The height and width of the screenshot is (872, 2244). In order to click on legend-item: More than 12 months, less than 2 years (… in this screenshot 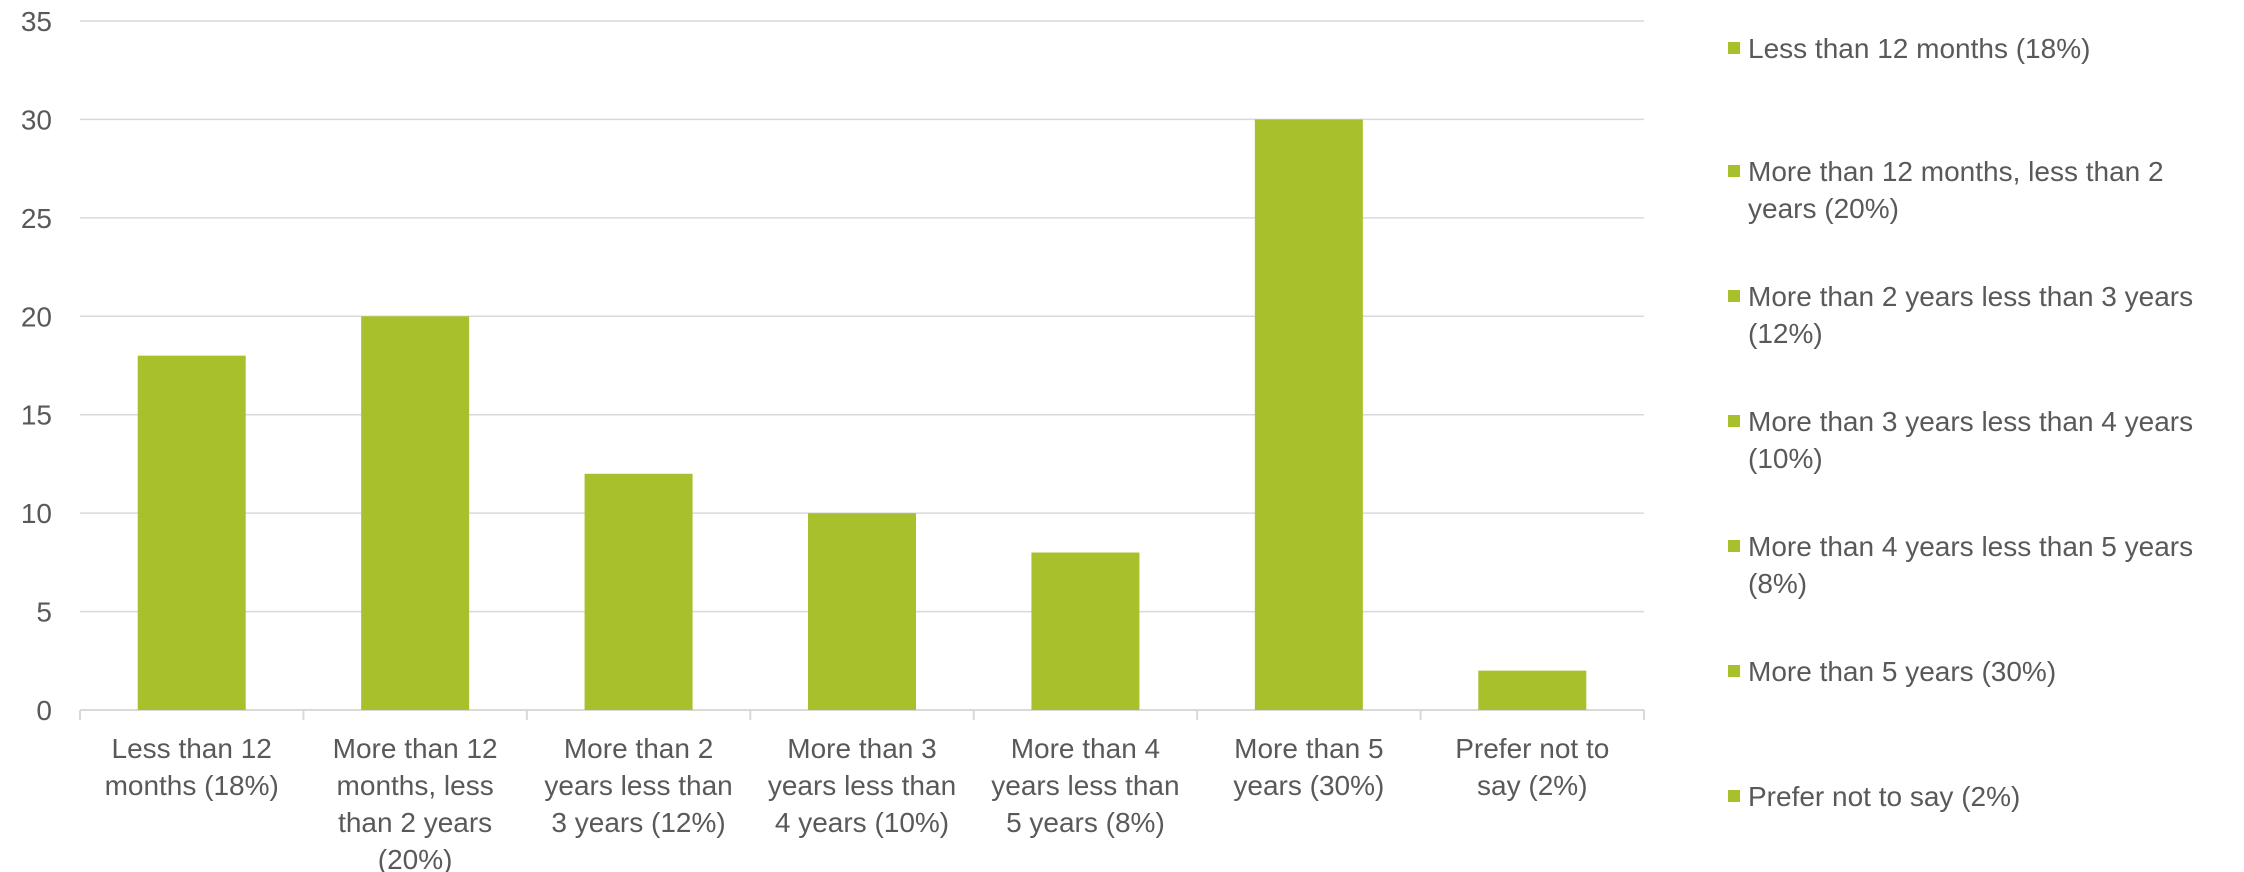, I will do `click(1983, 190)`.